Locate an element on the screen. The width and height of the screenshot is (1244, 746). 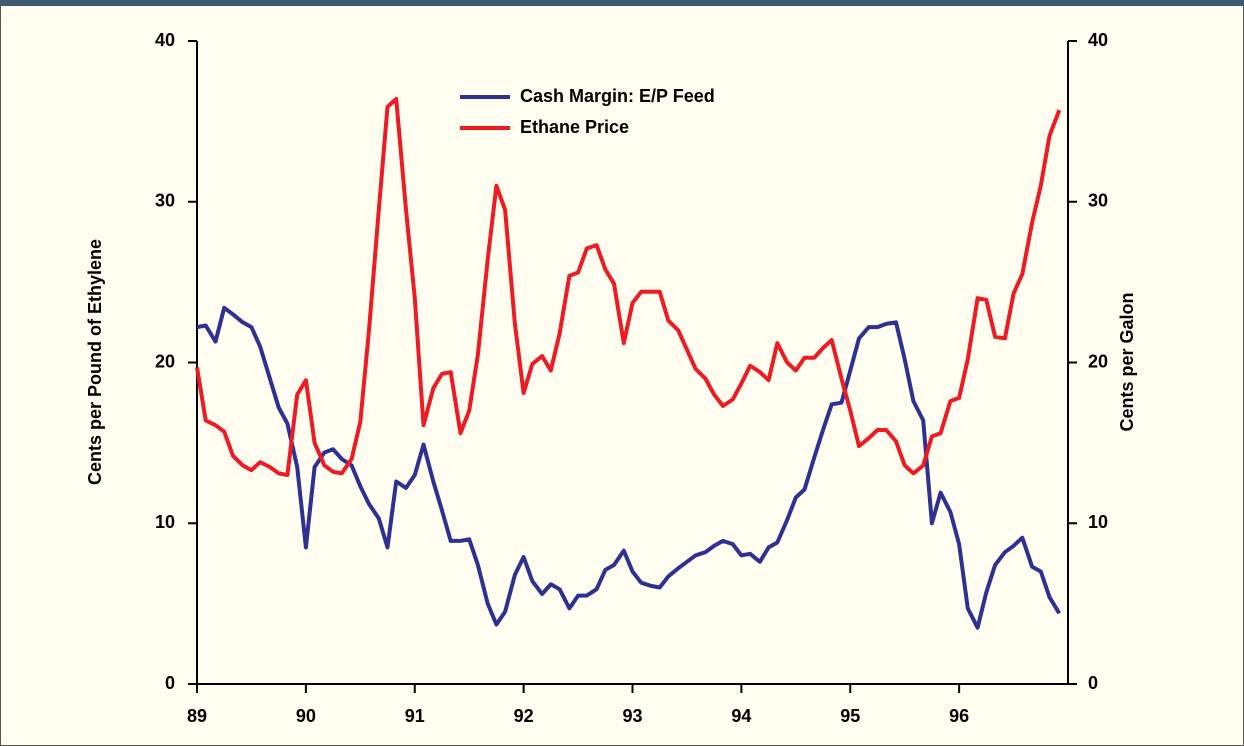
legend-label: Cash Margin: E/P Feed is located at coordinates (617, 96).